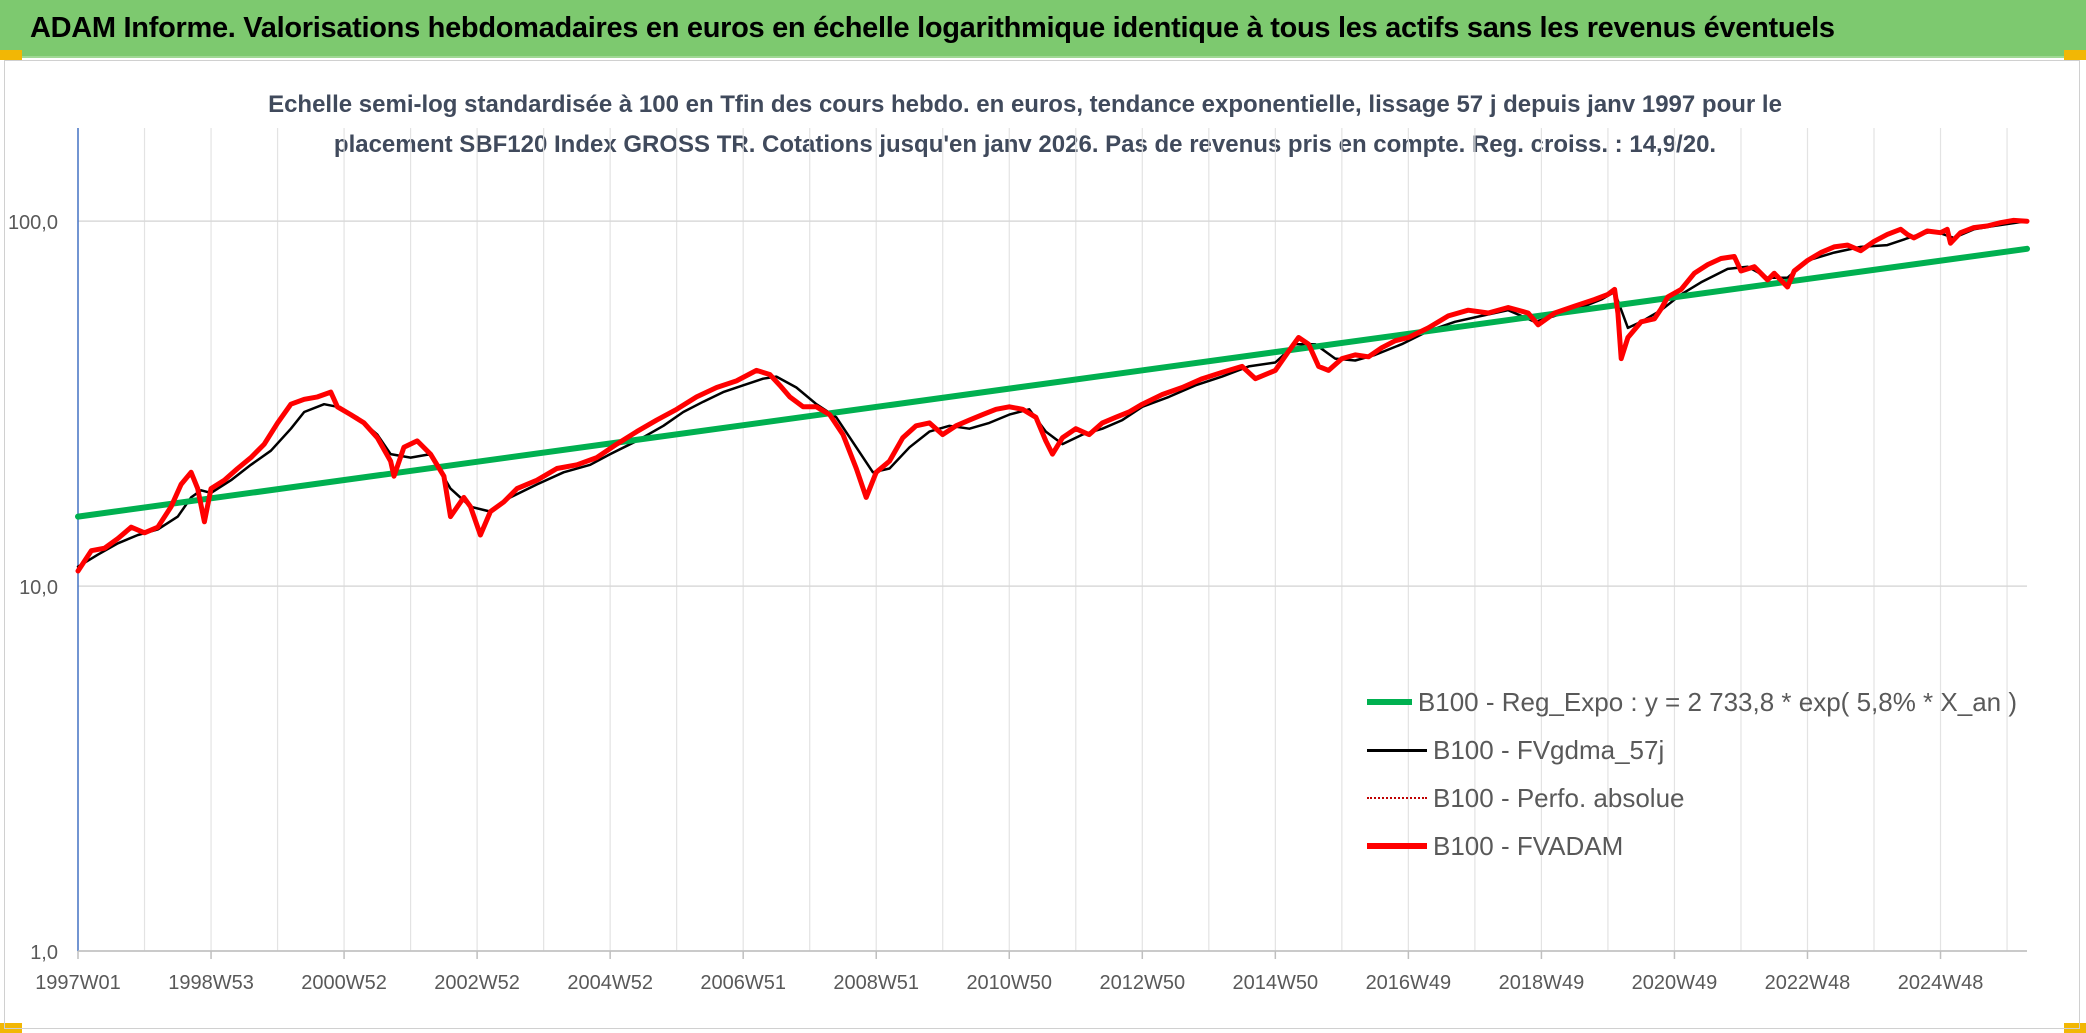 This screenshot has width=2086, height=1033. Describe the element at coordinates (1549, 749) in the screenshot. I see `legend-label-smoothed: B100 - FVgdma_57j` at that location.